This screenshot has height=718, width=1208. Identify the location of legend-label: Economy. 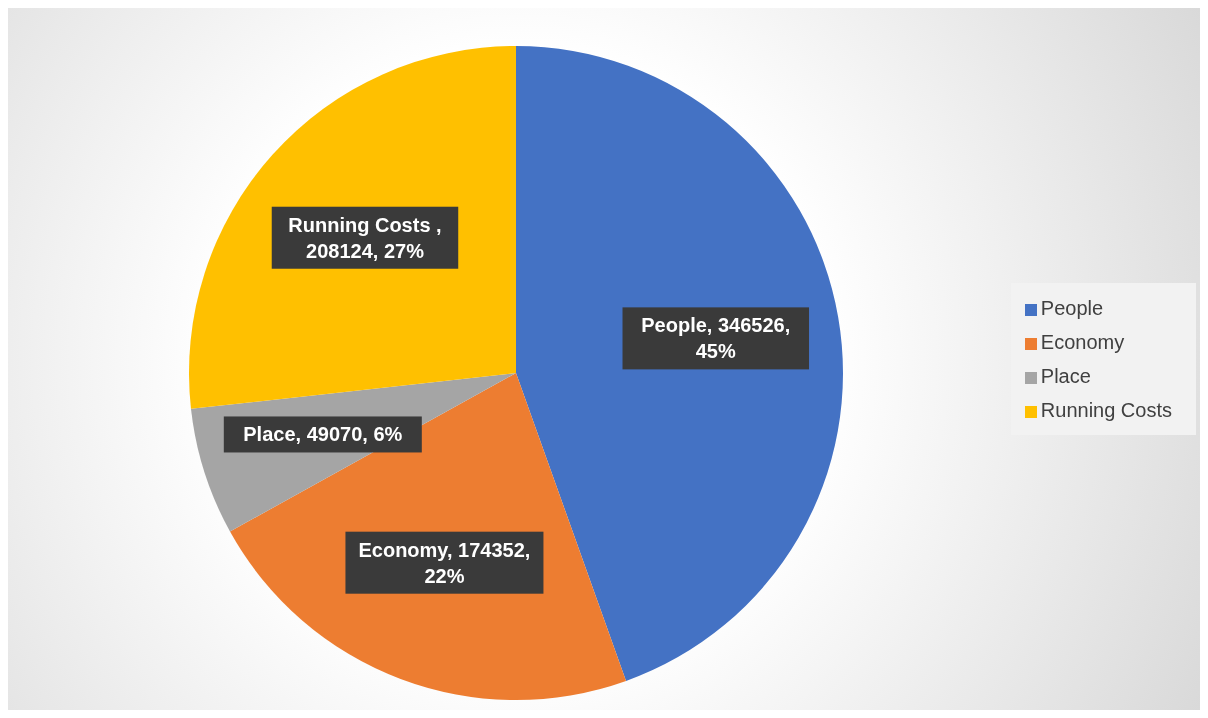
(1082, 342).